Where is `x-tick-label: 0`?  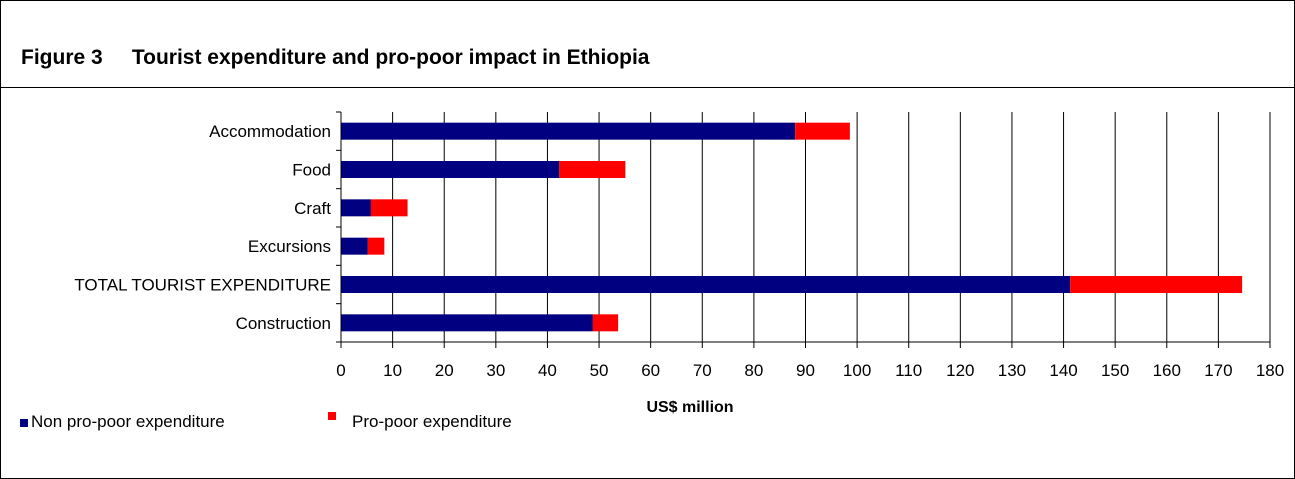
x-tick-label: 0 is located at coordinates (340, 370).